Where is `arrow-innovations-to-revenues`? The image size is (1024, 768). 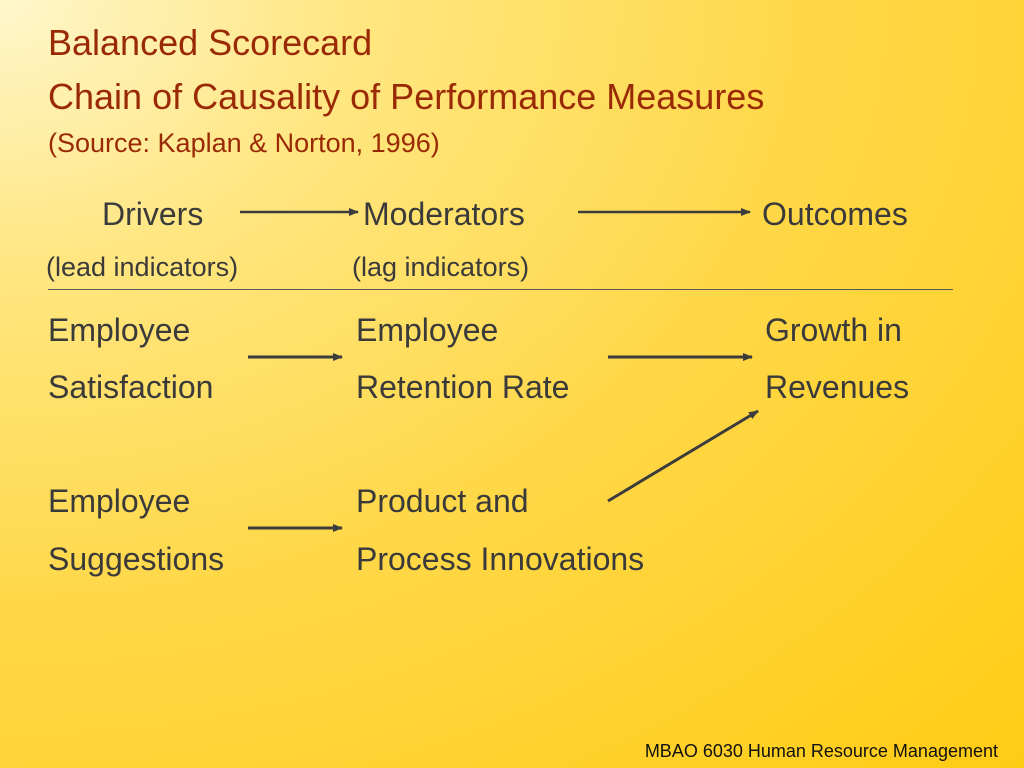 arrow-innovations-to-revenues is located at coordinates (683, 456).